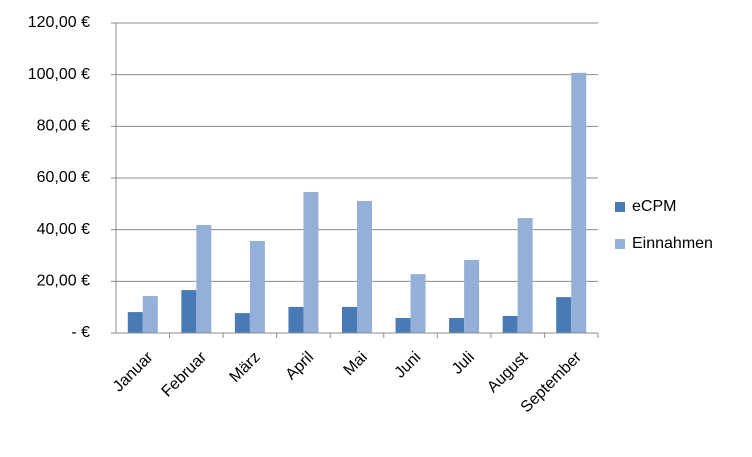  Describe the element at coordinates (80, 332) in the screenshot. I see `y-tick-label: - €` at that location.